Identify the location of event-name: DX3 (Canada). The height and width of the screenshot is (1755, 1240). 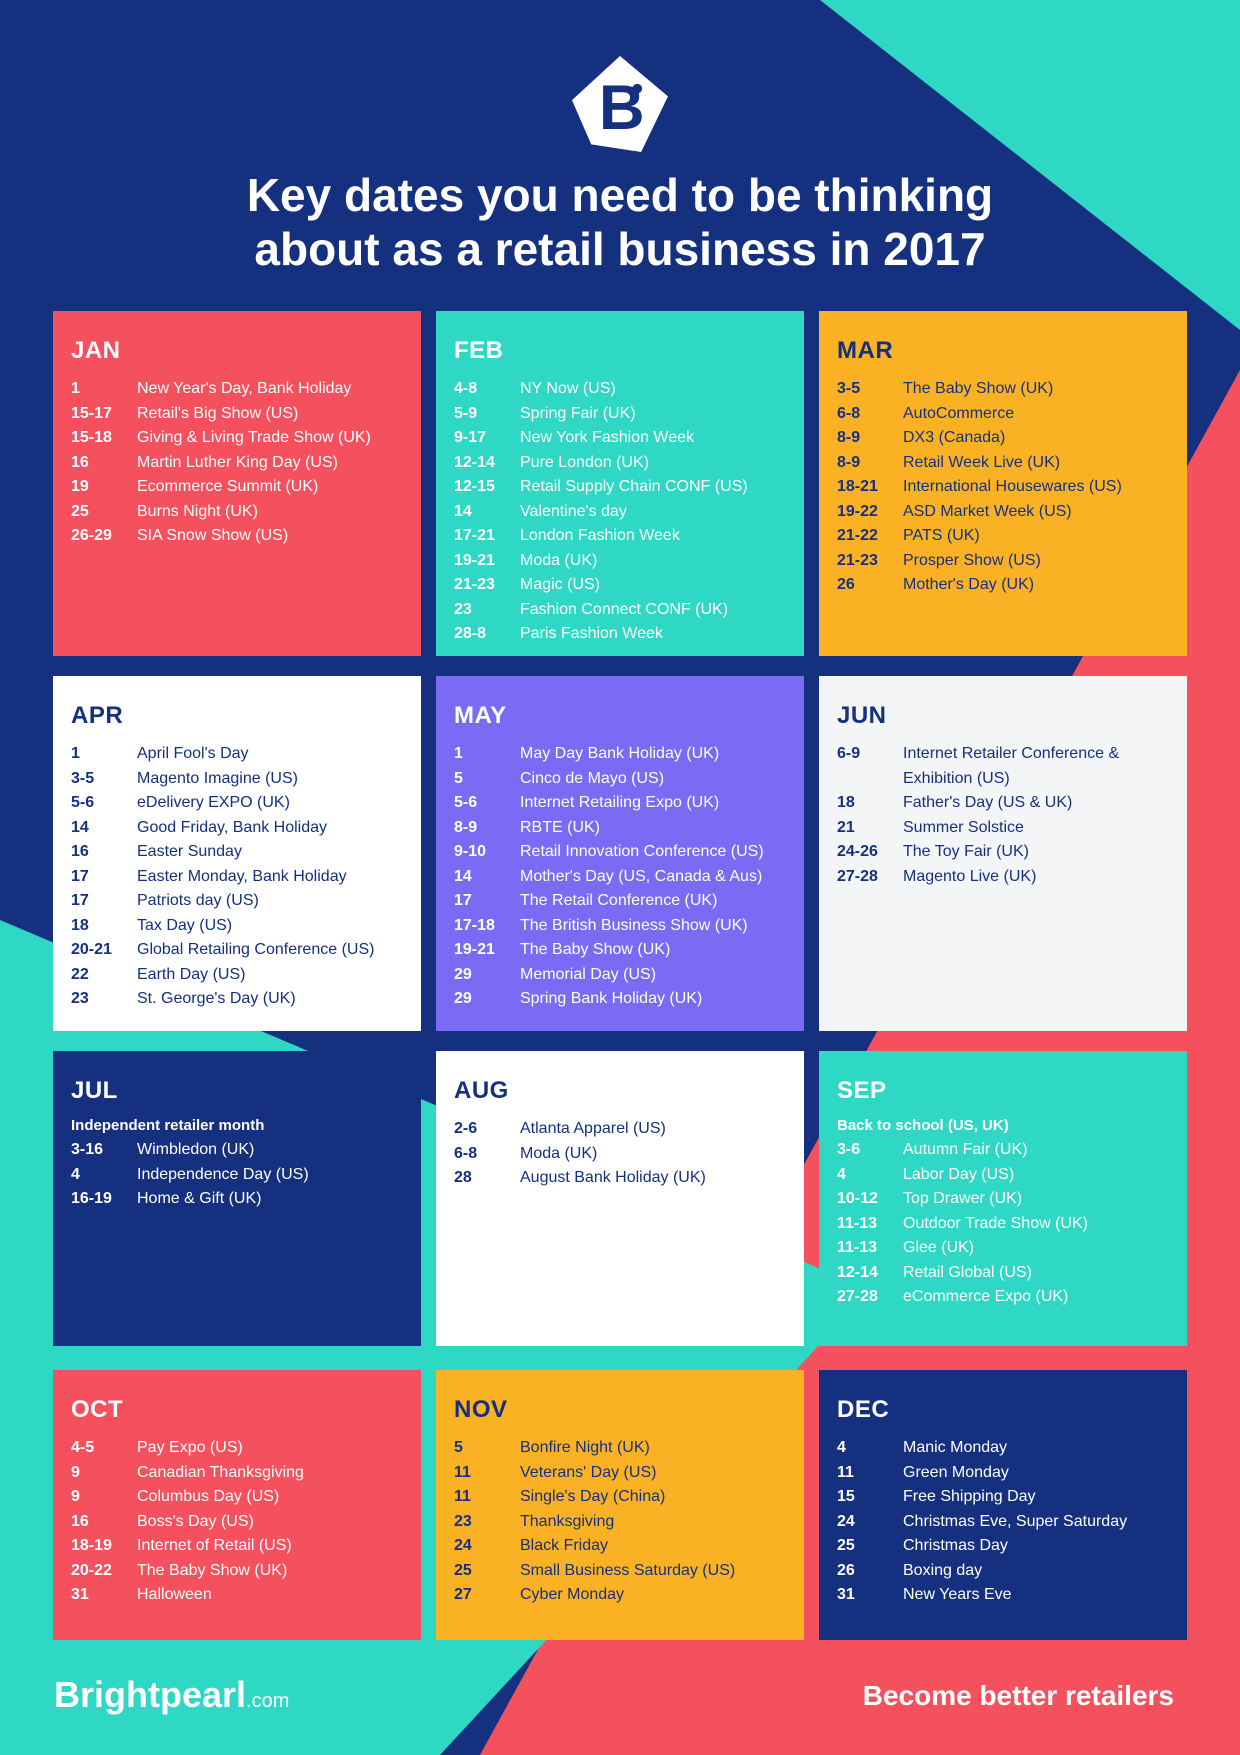
(954, 437).